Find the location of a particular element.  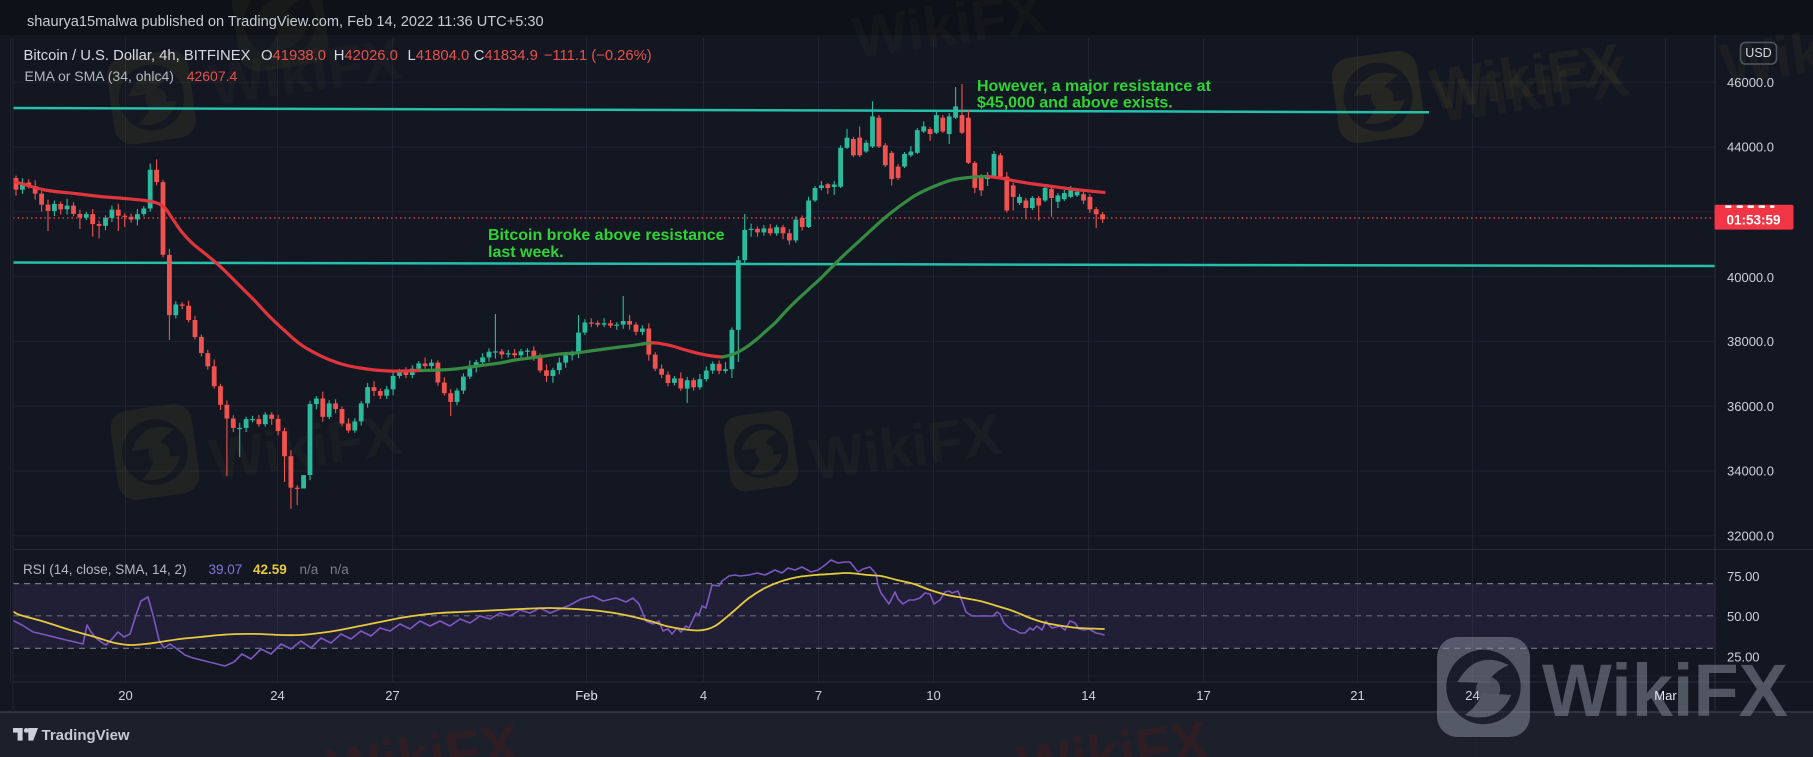

svg-text: C41834.9 is located at coordinates (506, 56).